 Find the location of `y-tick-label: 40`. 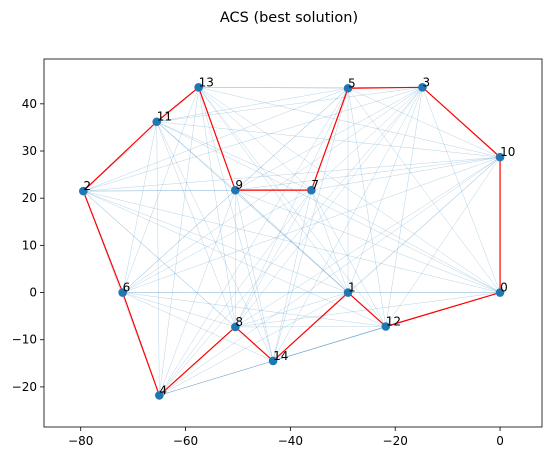

y-tick-label: 40 is located at coordinates (29, 104).